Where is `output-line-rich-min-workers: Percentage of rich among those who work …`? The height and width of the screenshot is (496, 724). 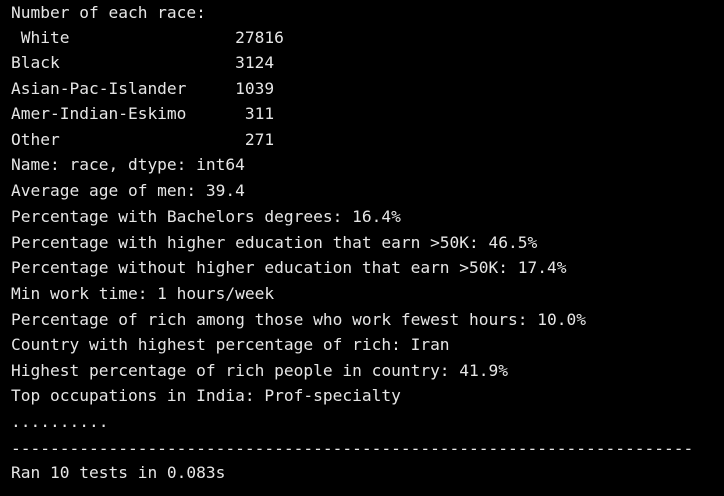 output-line-rich-min-workers: Percentage of rich among those who work … is located at coordinates (298, 319).